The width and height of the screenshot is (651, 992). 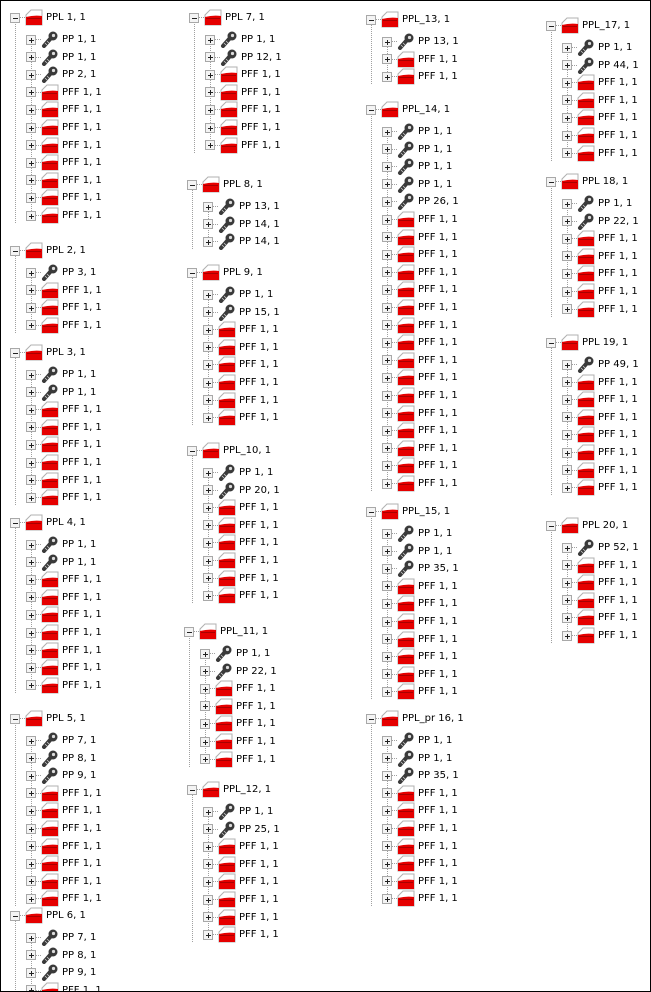 What do you see at coordinates (587, 342) in the screenshot?
I see `tree-root-node: PPL 19, 1` at bounding box center [587, 342].